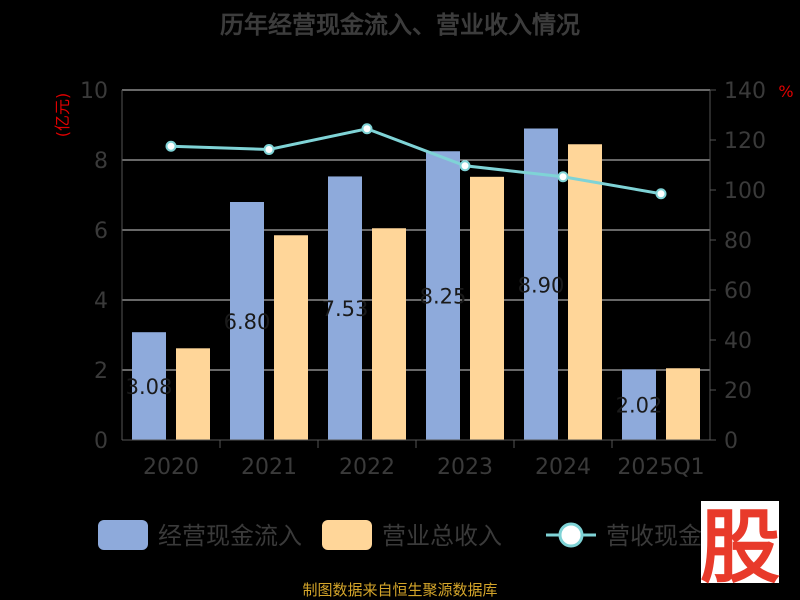 The image size is (800, 600). I want to click on x-tick-label: 2022, so click(367, 467).